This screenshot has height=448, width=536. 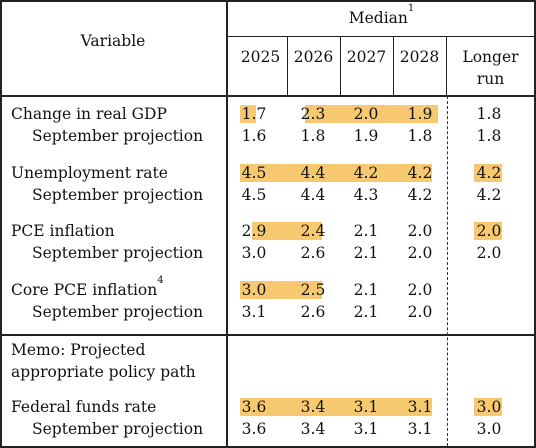 I want to click on header-sub-rule, so click(x=381, y=36).